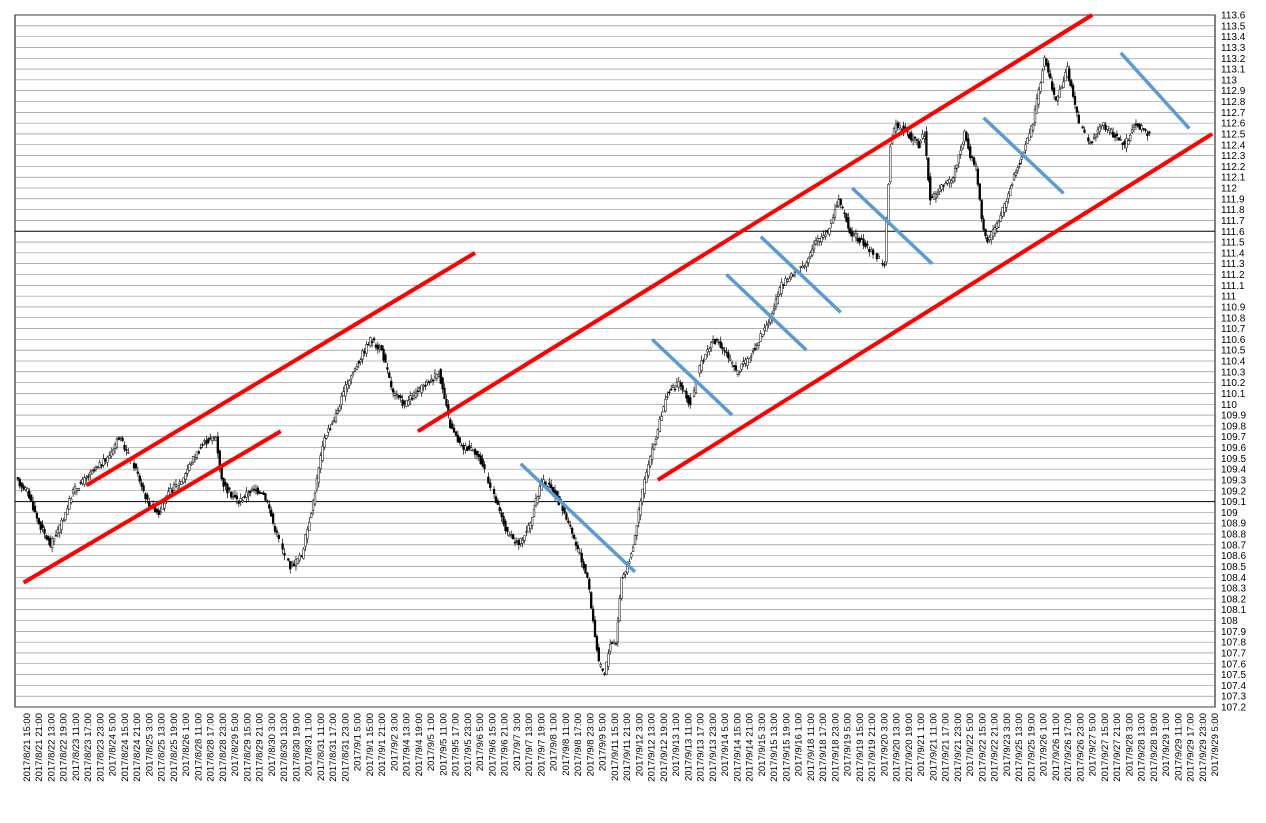  Describe the element at coordinates (835, 747) in the screenshot. I see `x-tick-label: 2017/9/18 23:00` at that location.